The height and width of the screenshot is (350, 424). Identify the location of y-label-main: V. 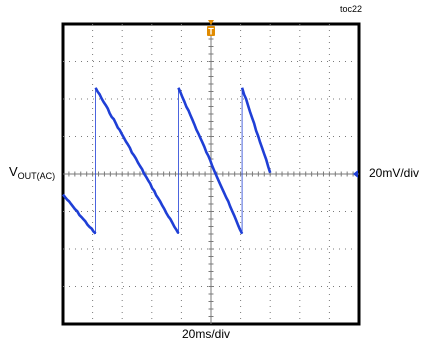
(13, 171).